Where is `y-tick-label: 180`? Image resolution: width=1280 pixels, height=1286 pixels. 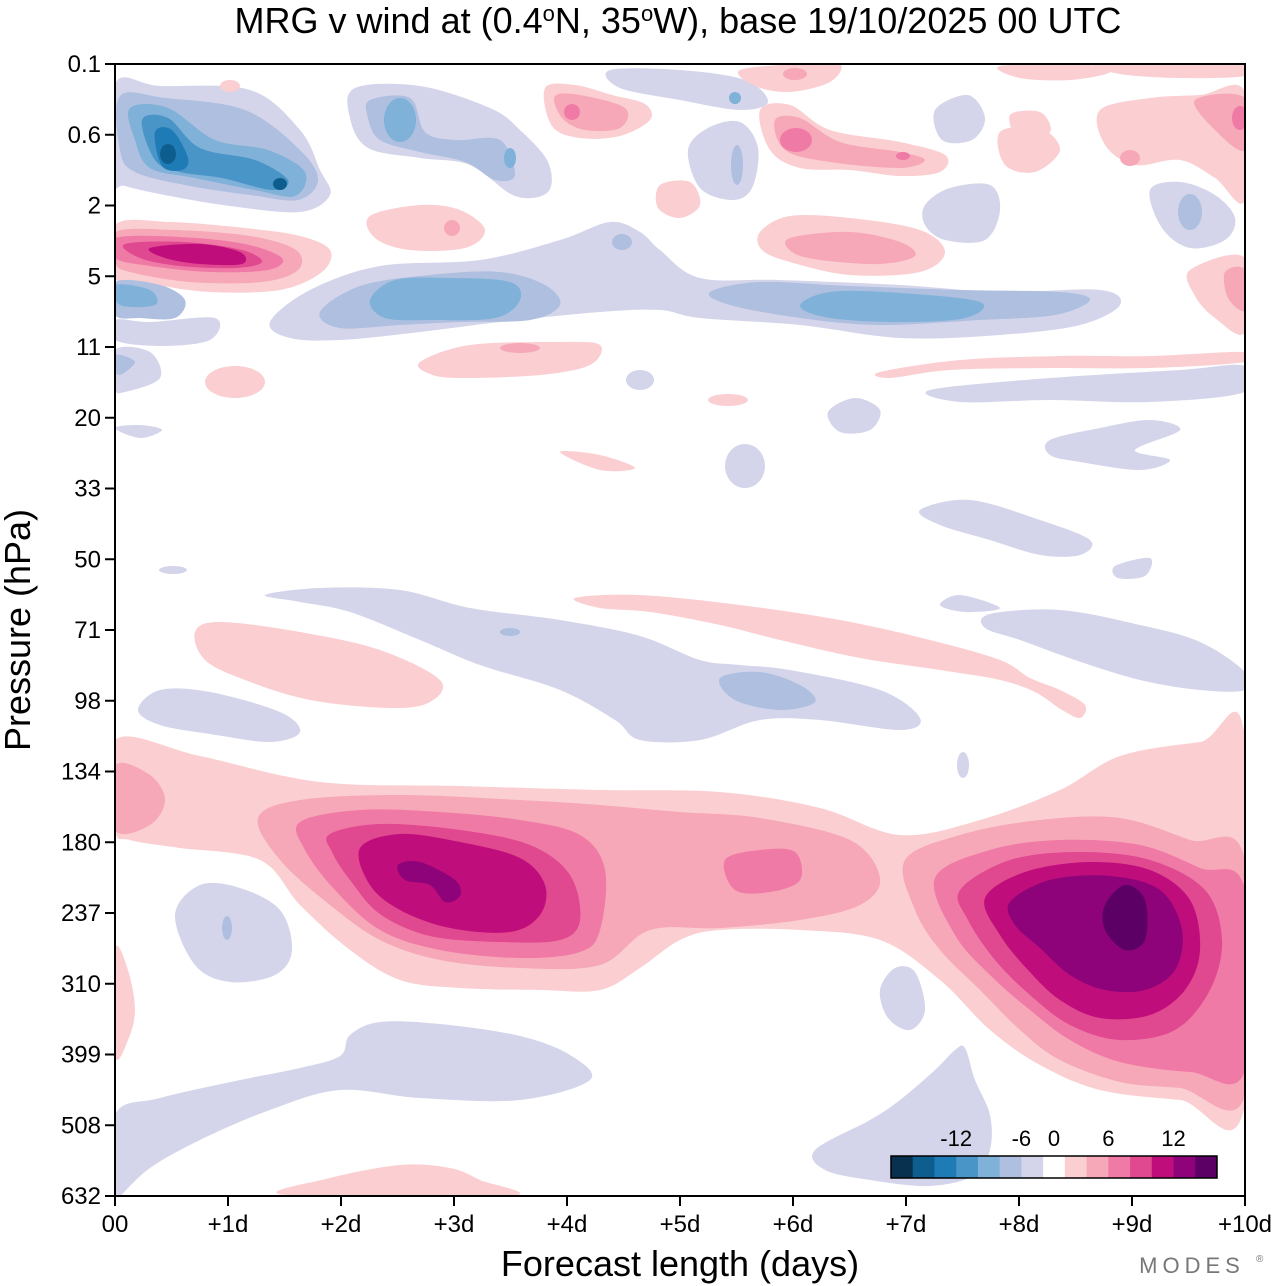
y-tick-label: 180 is located at coordinates (81, 842).